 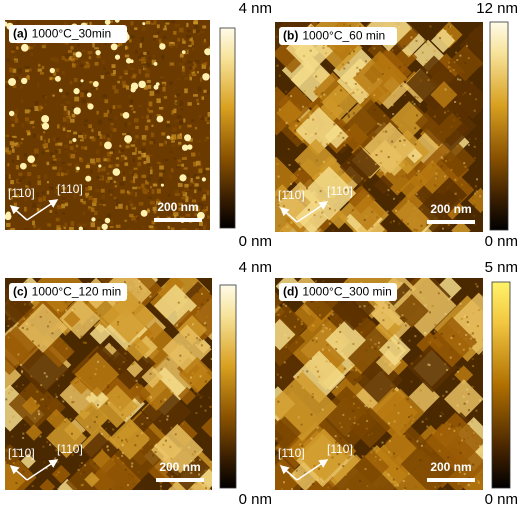 What do you see at coordinates (255, 241) in the screenshot?
I see `colorbar-min: 0 nm` at bounding box center [255, 241].